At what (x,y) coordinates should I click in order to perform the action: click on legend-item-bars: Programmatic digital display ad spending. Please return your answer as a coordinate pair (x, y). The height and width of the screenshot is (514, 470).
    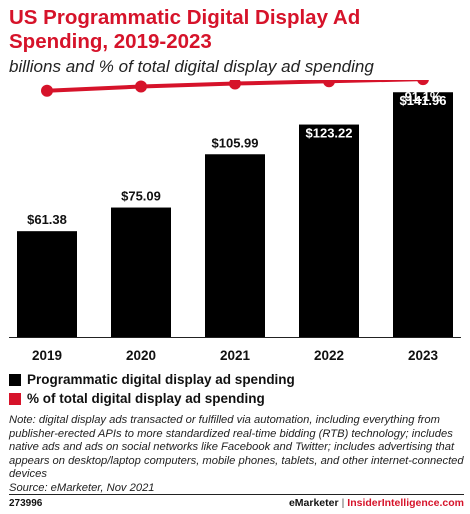
    Looking at the image, I should click on (152, 379).